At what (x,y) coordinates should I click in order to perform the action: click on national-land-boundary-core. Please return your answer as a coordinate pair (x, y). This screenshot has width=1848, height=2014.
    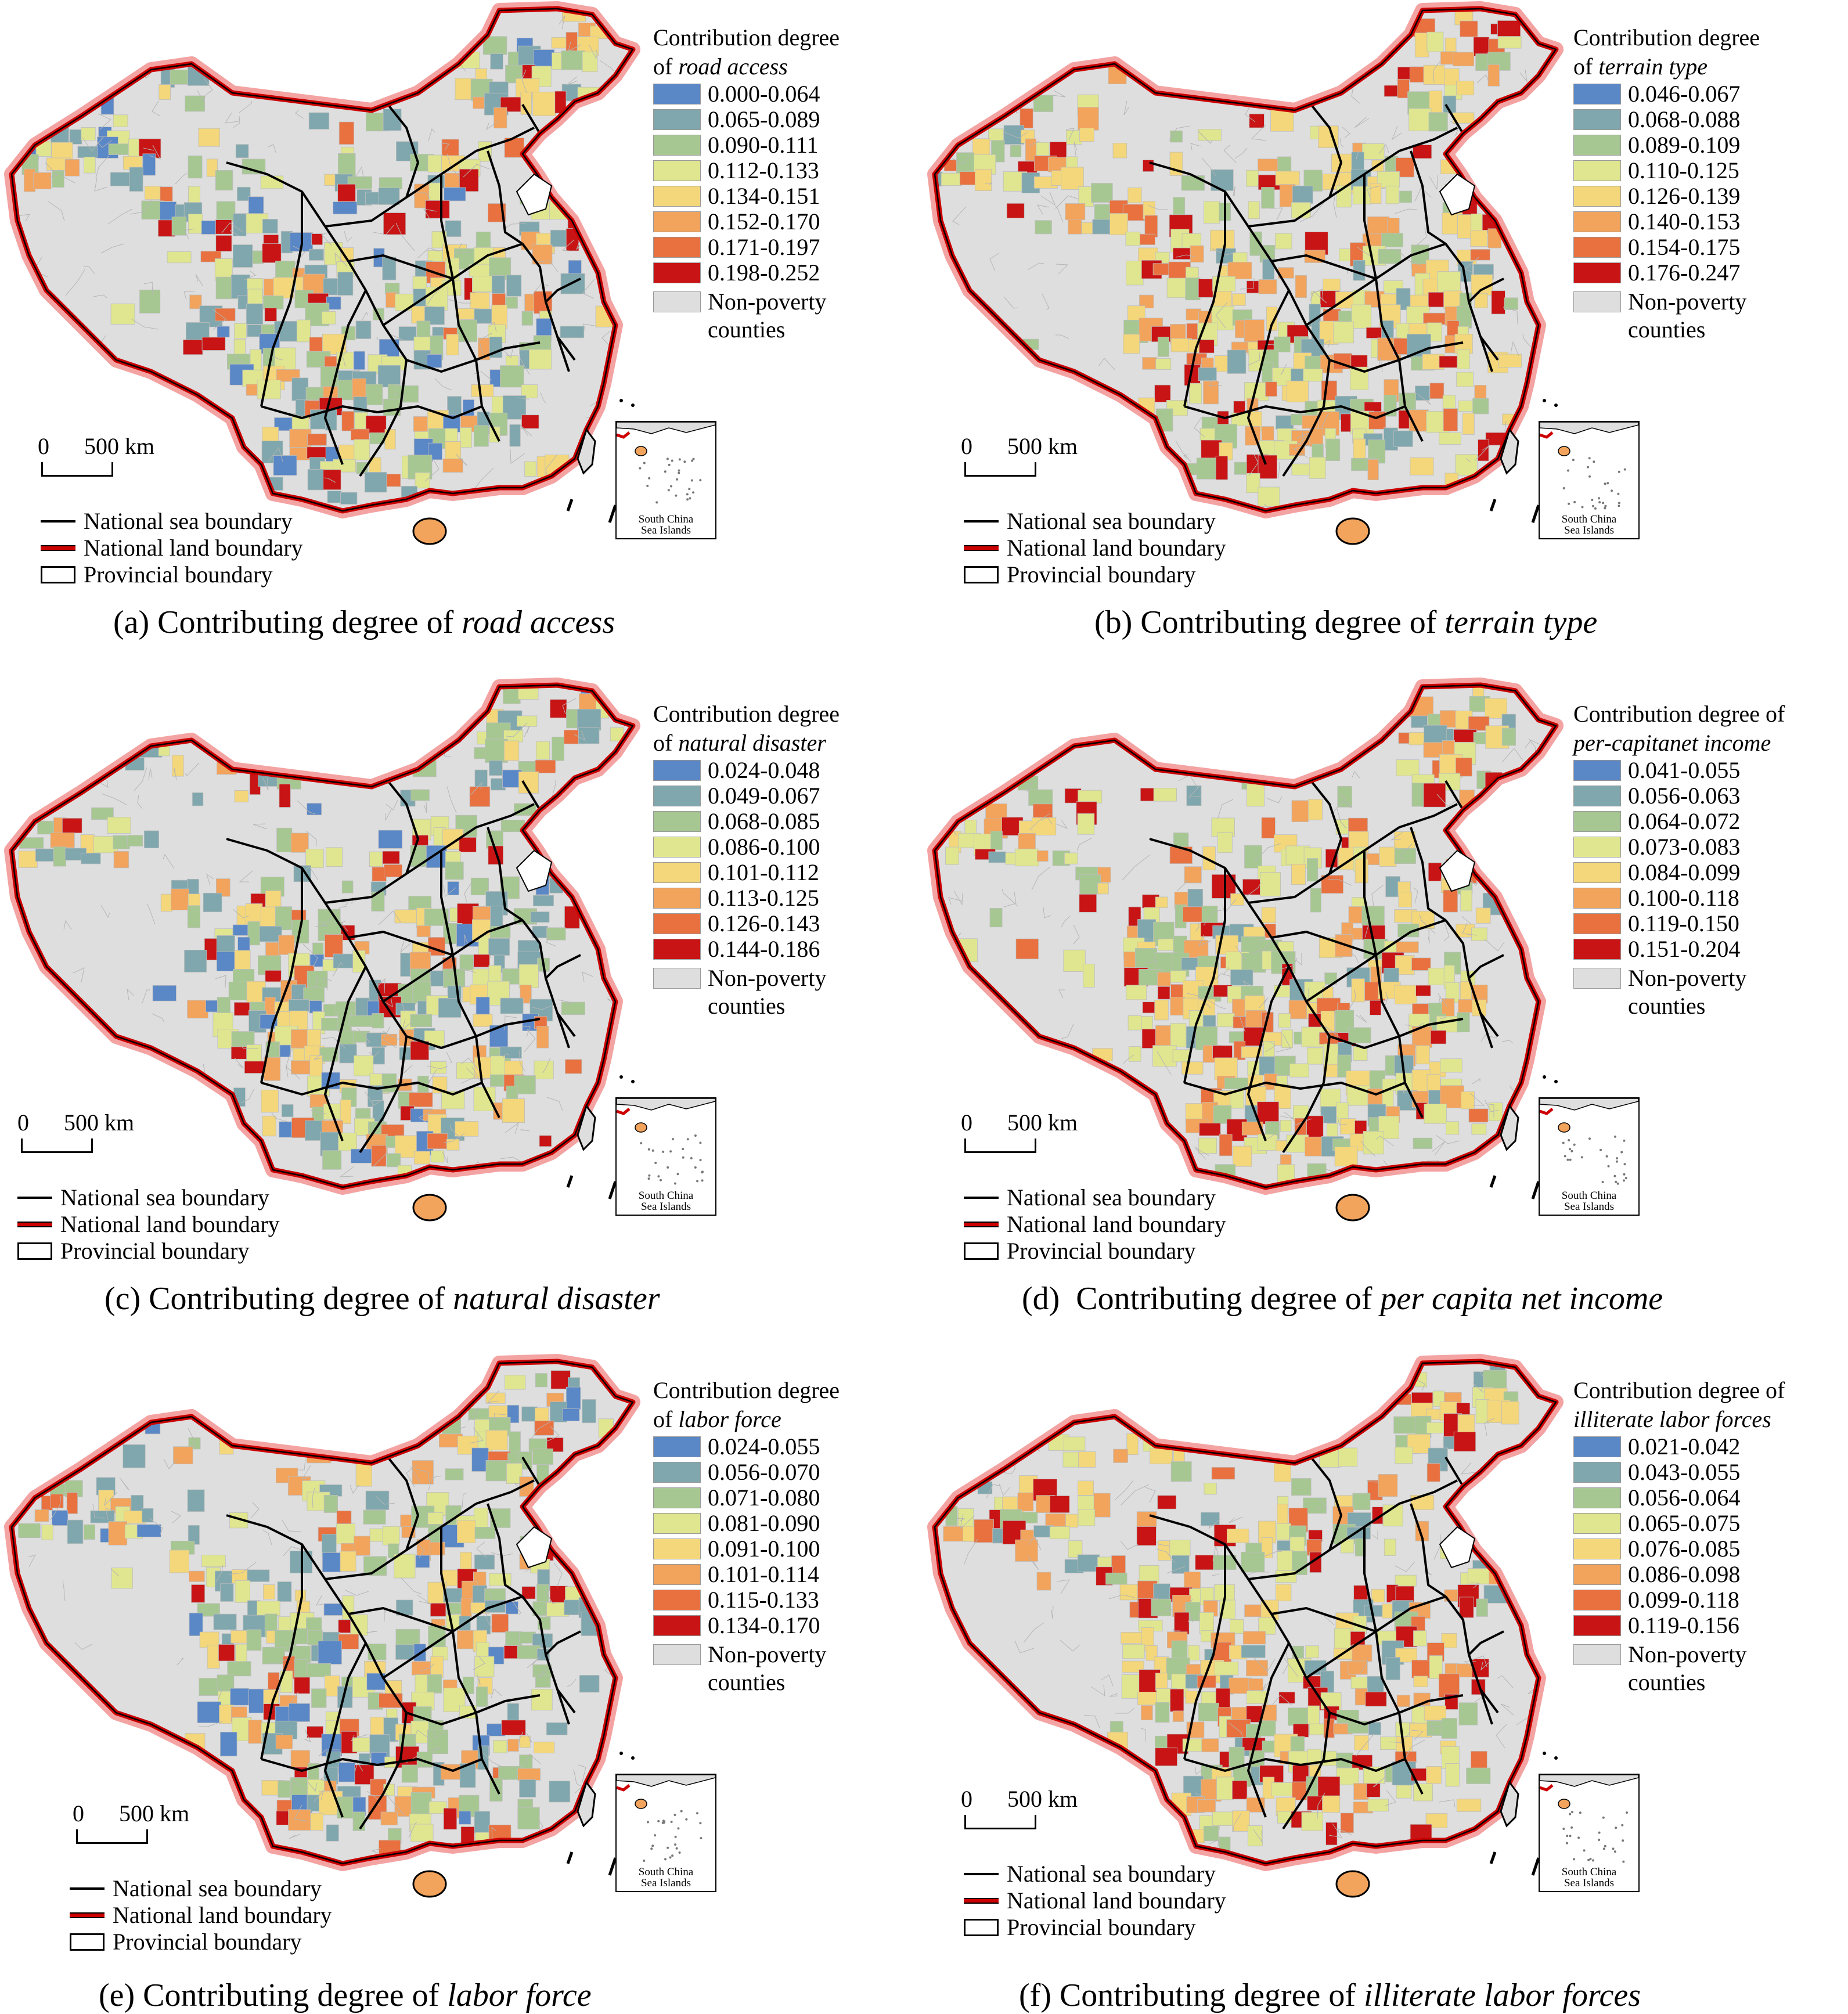
    Looking at the image, I should click on (322, 1612).